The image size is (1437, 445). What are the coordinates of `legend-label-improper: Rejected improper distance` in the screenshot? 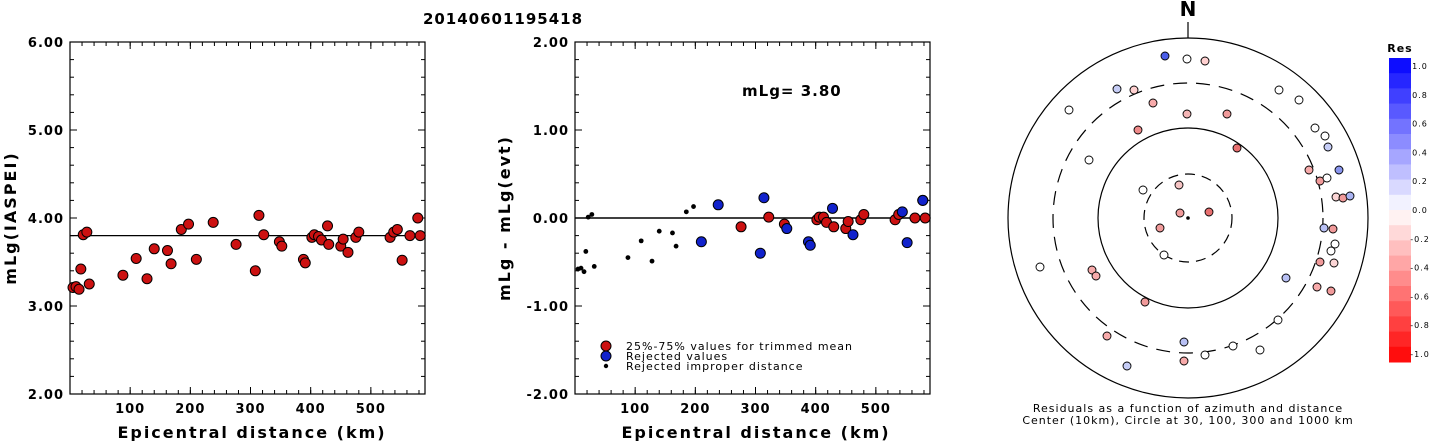 It's located at (715, 366).